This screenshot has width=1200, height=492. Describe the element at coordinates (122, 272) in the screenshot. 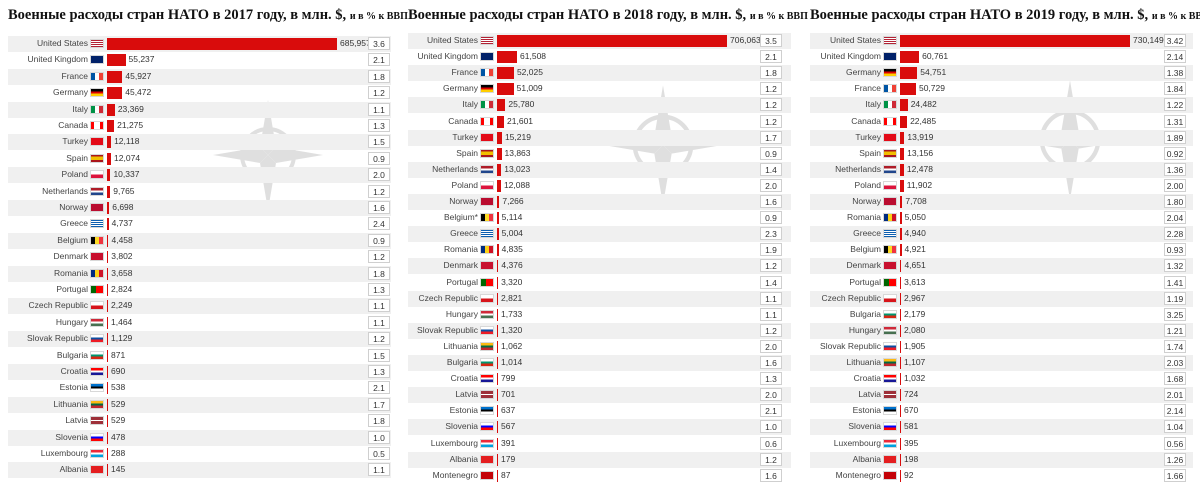

I see `value-label: 3,658` at that location.